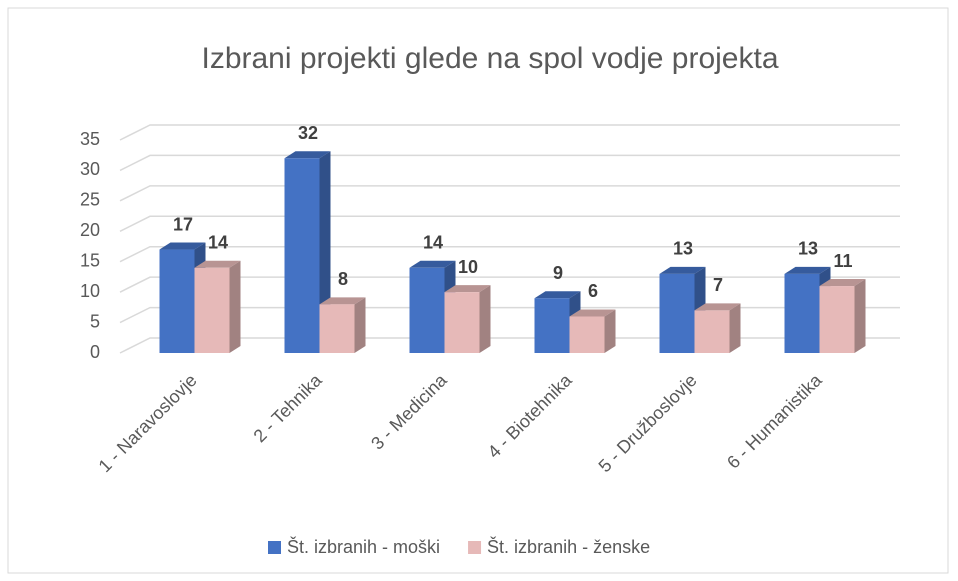  What do you see at coordinates (343, 279) in the screenshot?
I see `data-label: 8` at bounding box center [343, 279].